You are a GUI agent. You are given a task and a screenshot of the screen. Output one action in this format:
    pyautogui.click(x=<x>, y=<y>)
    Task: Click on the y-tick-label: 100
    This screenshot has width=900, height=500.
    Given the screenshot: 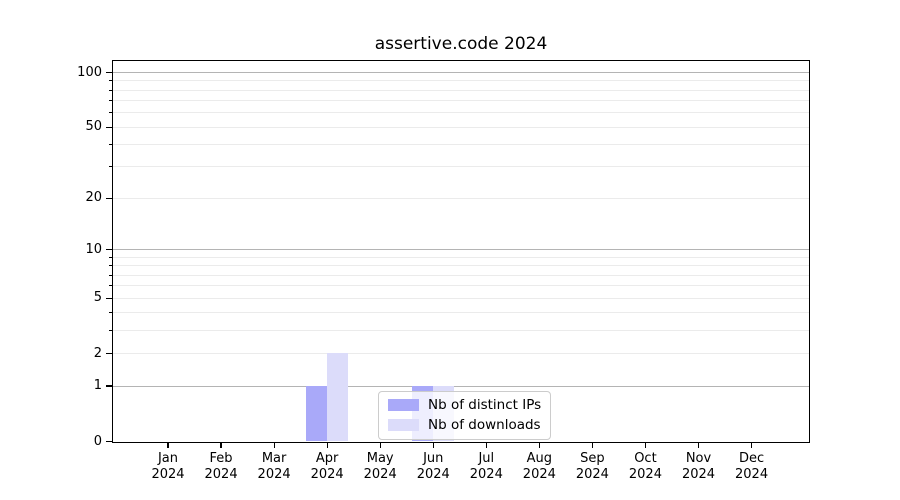 What is the action you would take?
    pyautogui.click(x=89, y=72)
    